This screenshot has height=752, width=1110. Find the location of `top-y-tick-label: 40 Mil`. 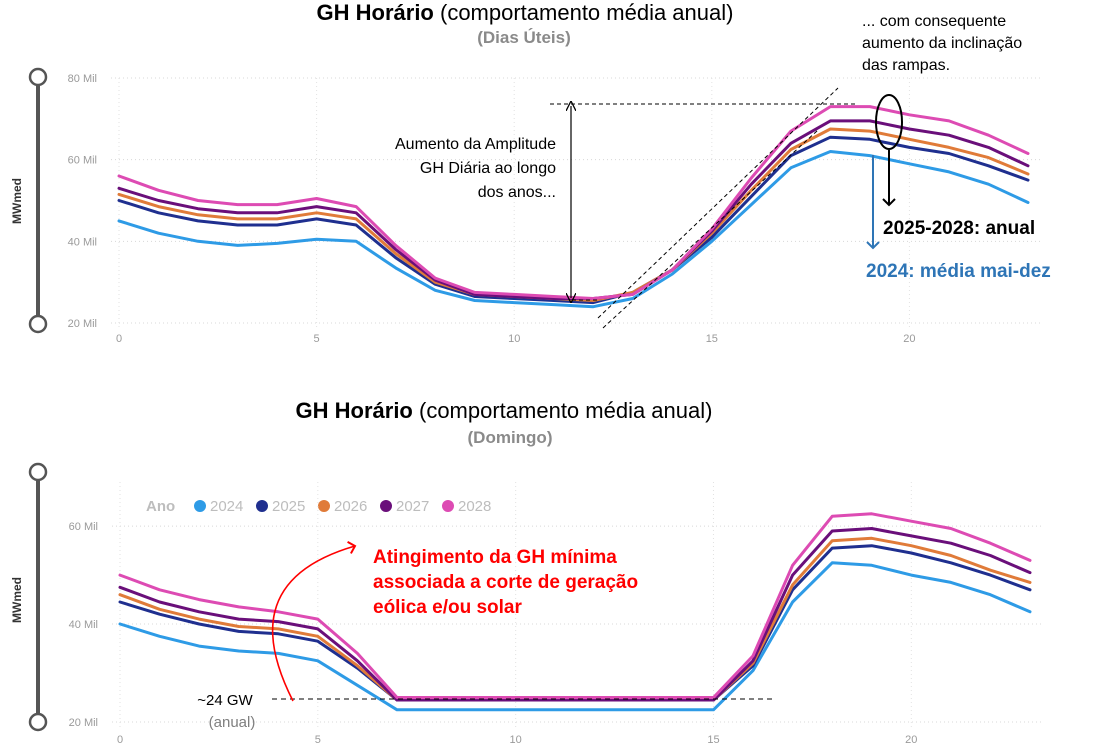

top-y-tick-label: 40 Mil is located at coordinates (82, 242).